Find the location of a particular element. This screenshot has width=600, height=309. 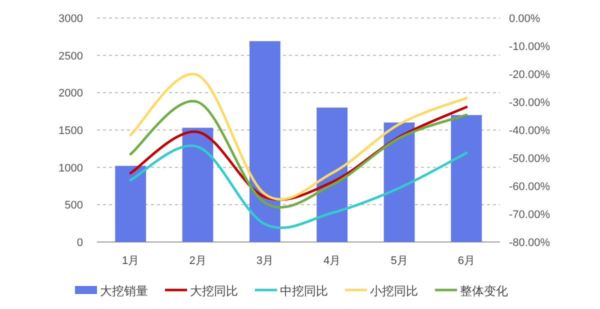

y2-tick-label: -30.00% is located at coordinates (529, 103).